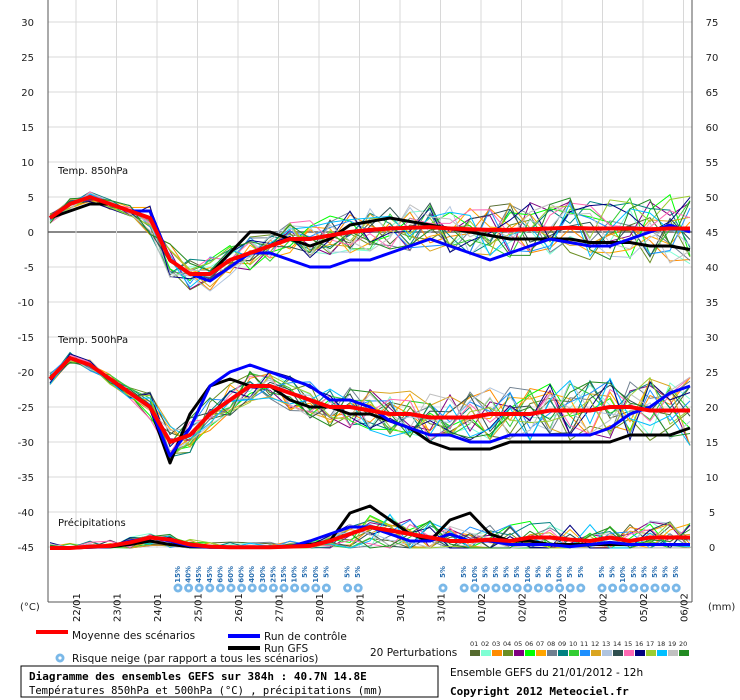 The height and width of the screenshot is (700, 740). Describe the element at coordinates (29, 268) in the screenshot. I see `left-tick-label: -5` at that location.